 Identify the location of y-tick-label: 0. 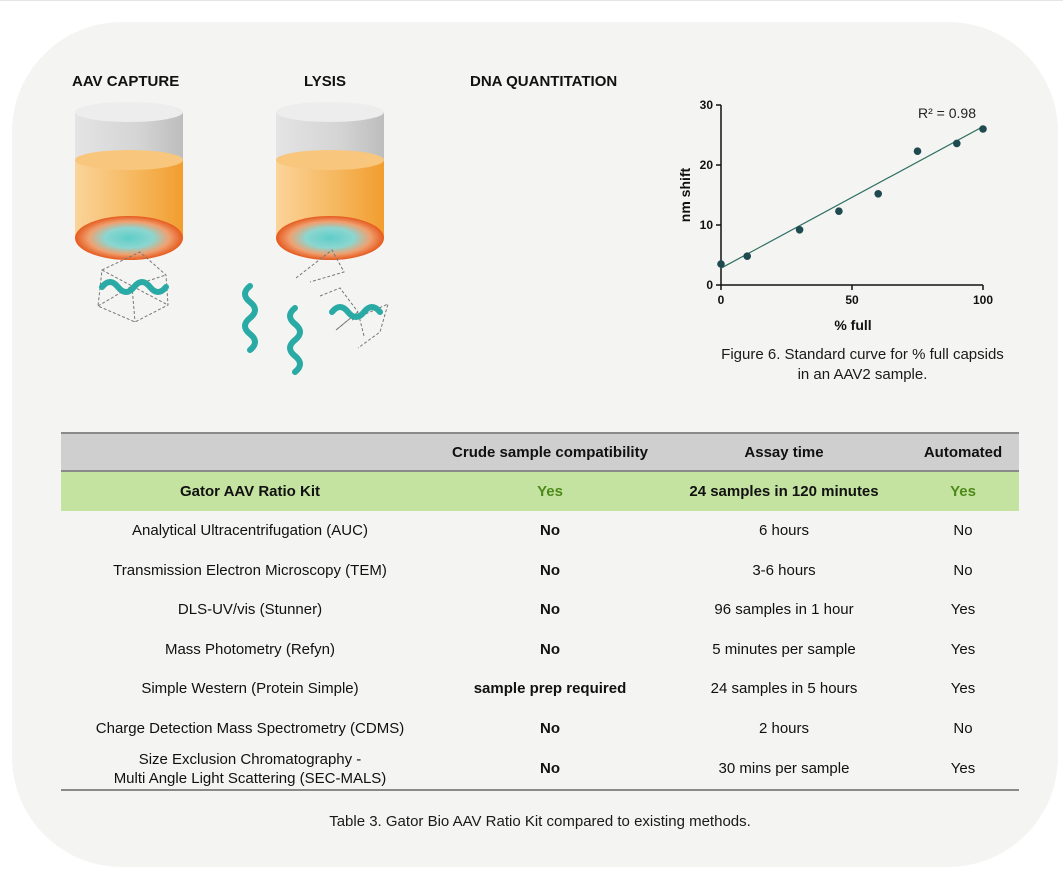
(709, 285).